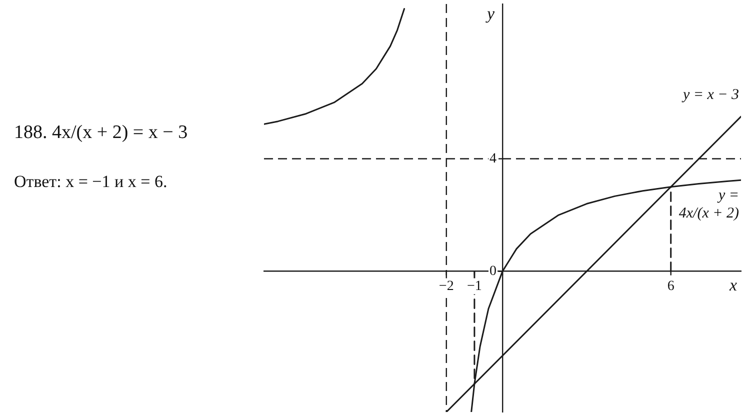 This screenshot has height=416, width=747. I want to click on text: 188. 4x/(x + 2) = x − 3, so click(101, 133).